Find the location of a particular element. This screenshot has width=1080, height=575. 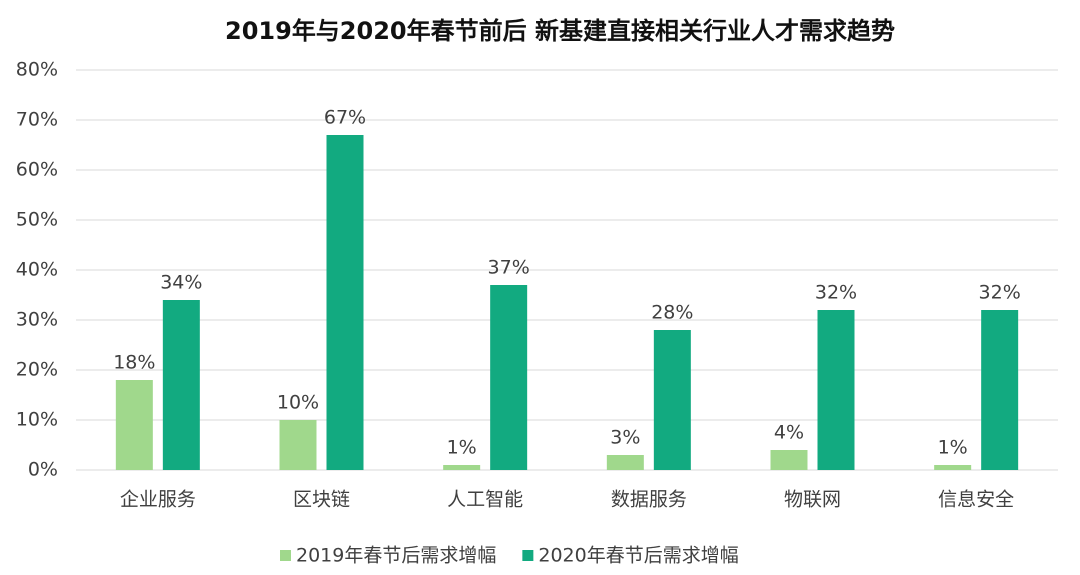

y-tick-label: 50% is located at coordinates (37, 220).